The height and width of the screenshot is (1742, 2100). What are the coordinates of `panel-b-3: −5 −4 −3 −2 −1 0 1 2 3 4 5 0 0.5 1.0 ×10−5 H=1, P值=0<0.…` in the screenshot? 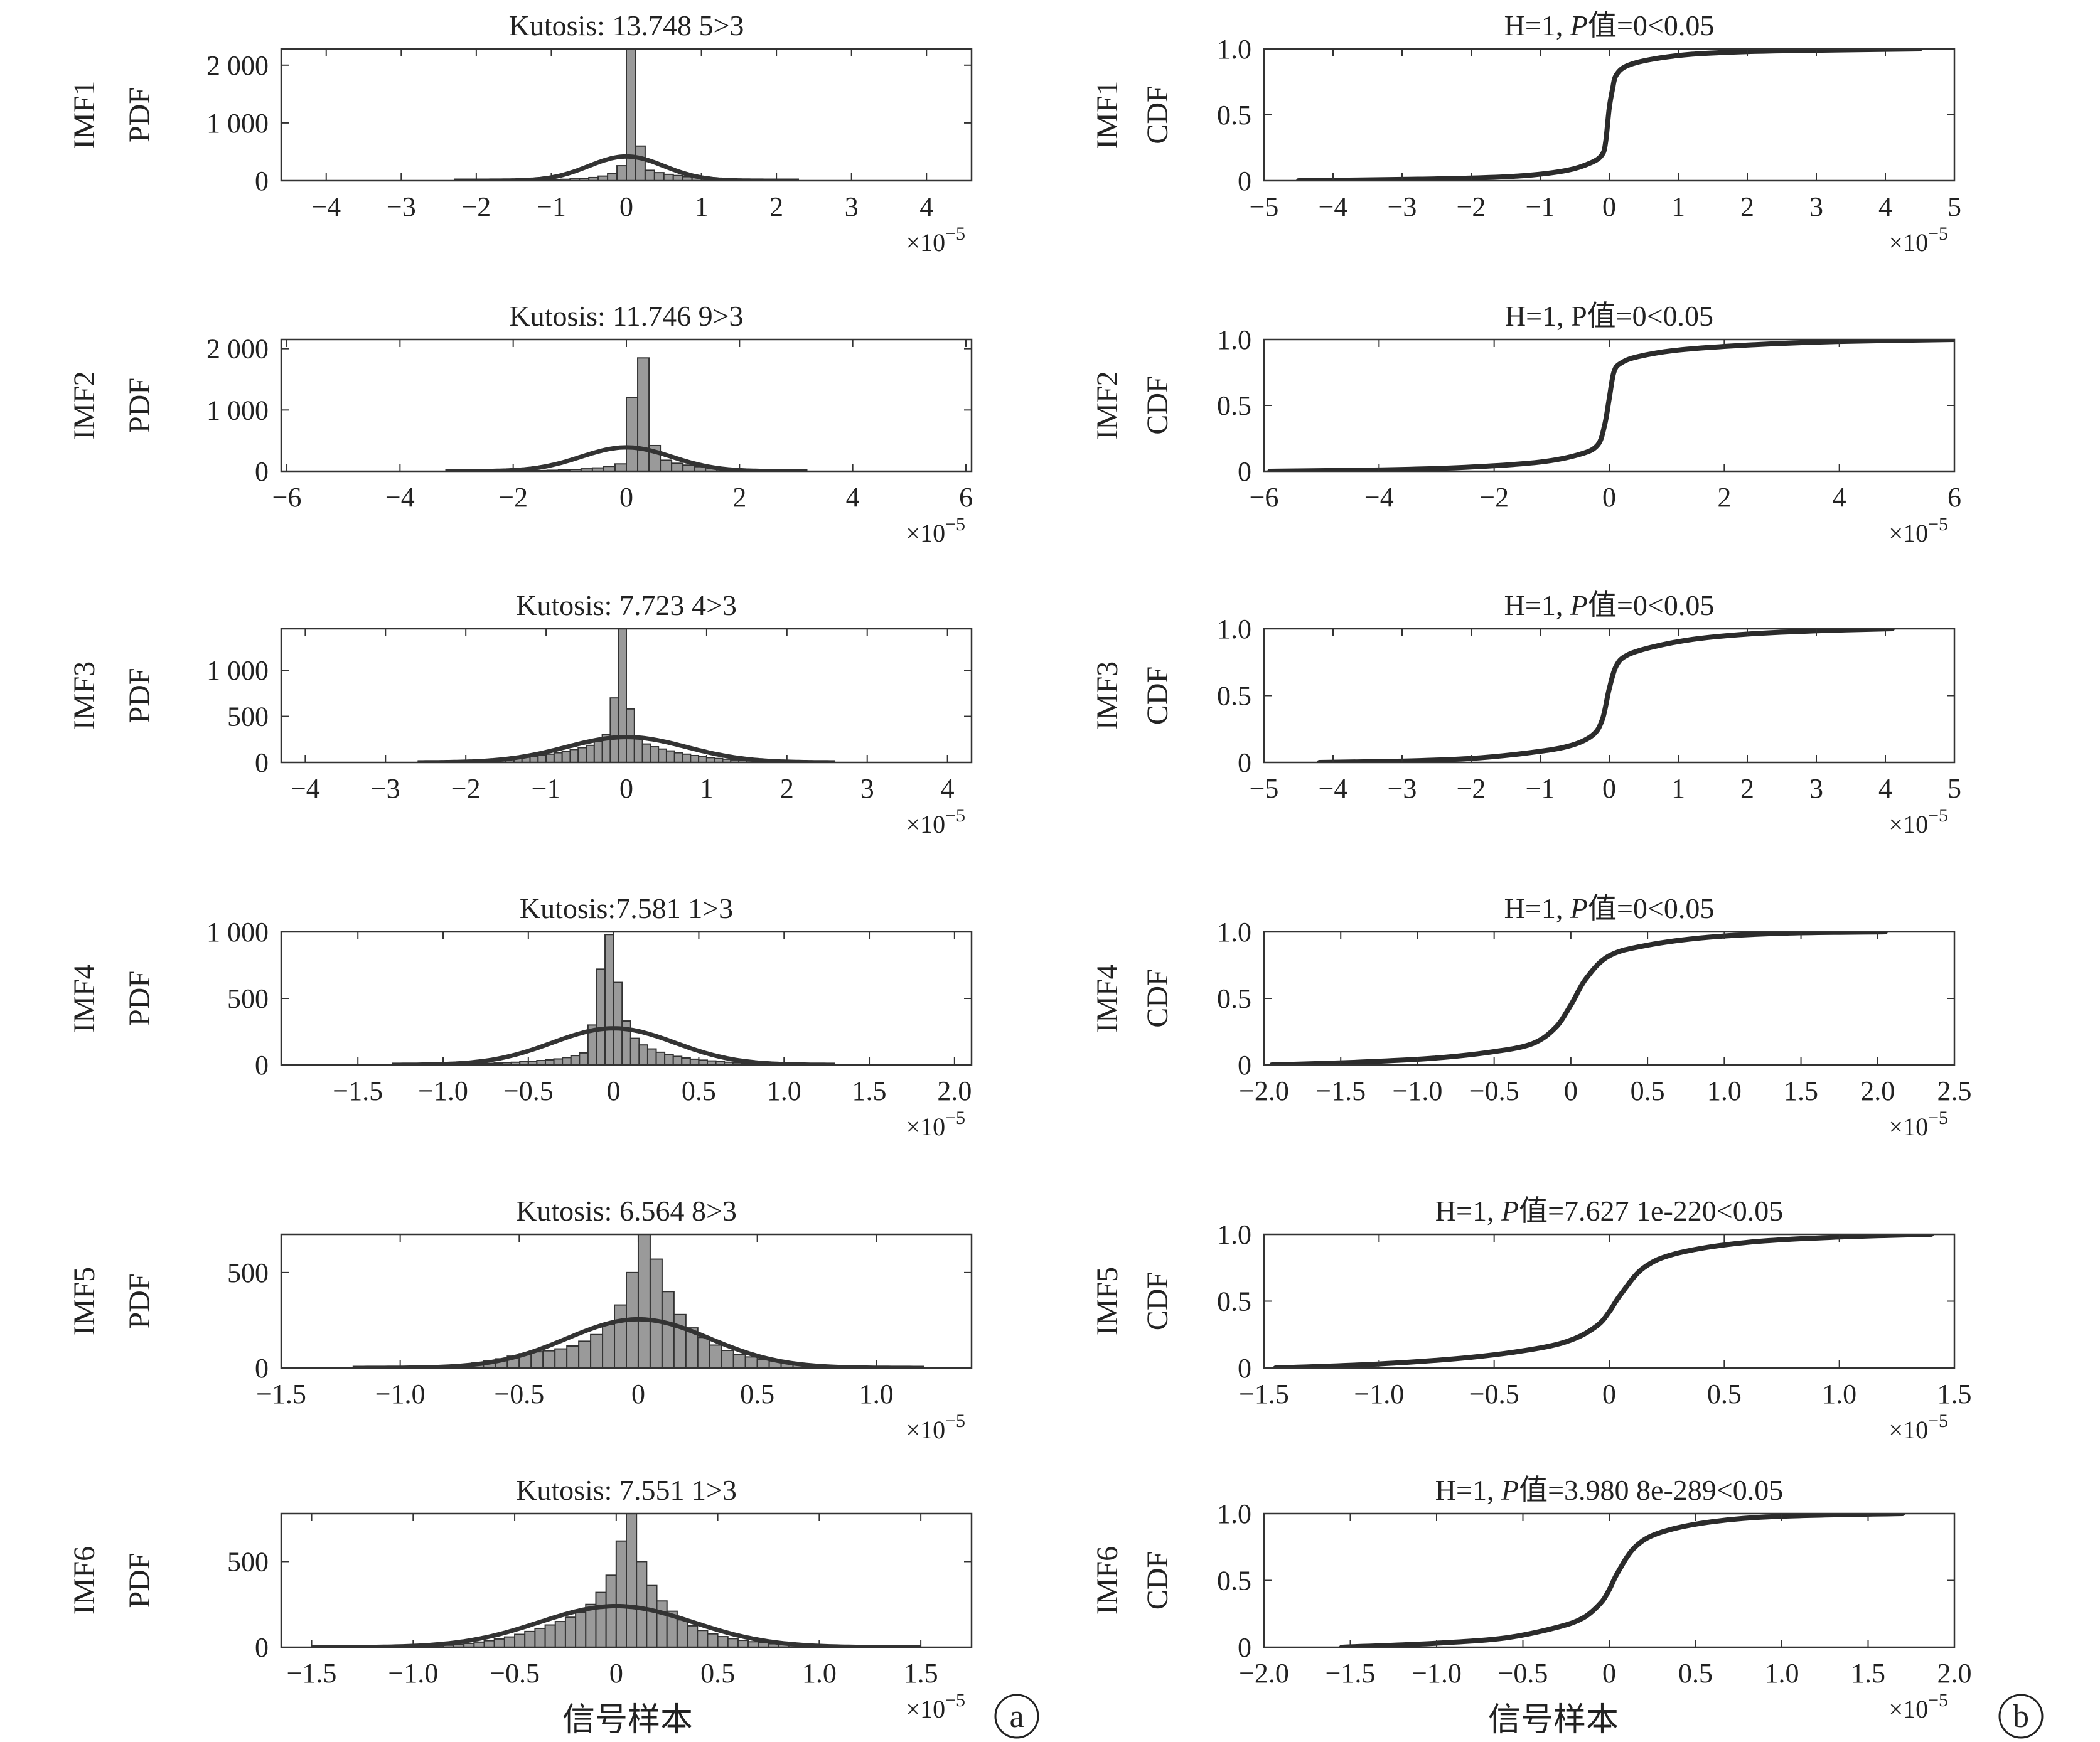 It's located at (1526, 713).